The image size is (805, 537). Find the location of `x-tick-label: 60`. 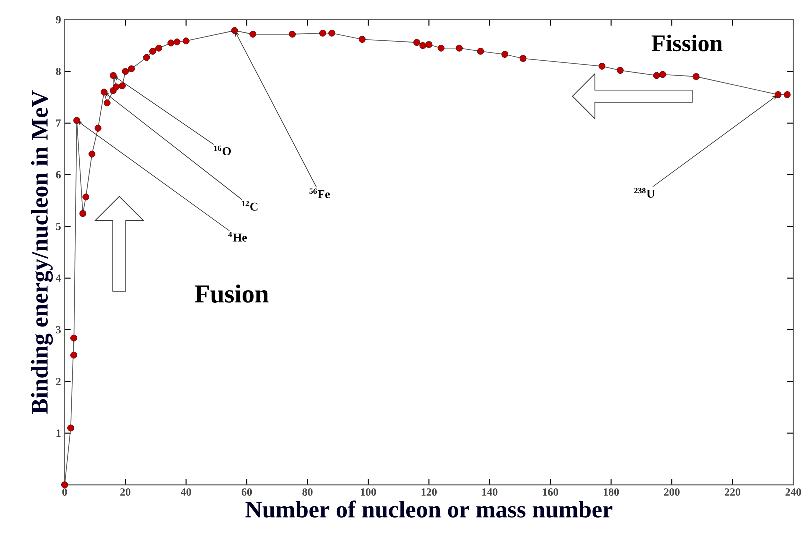

x-tick-label: 60 is located at coordinates (247, 492).